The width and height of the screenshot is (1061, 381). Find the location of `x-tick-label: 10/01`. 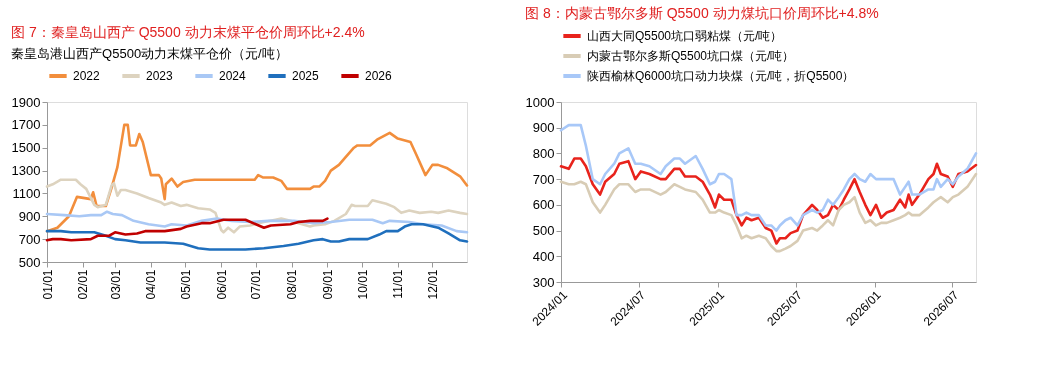

x-tick-label: 10/01 is located at coordinates (362, 284).